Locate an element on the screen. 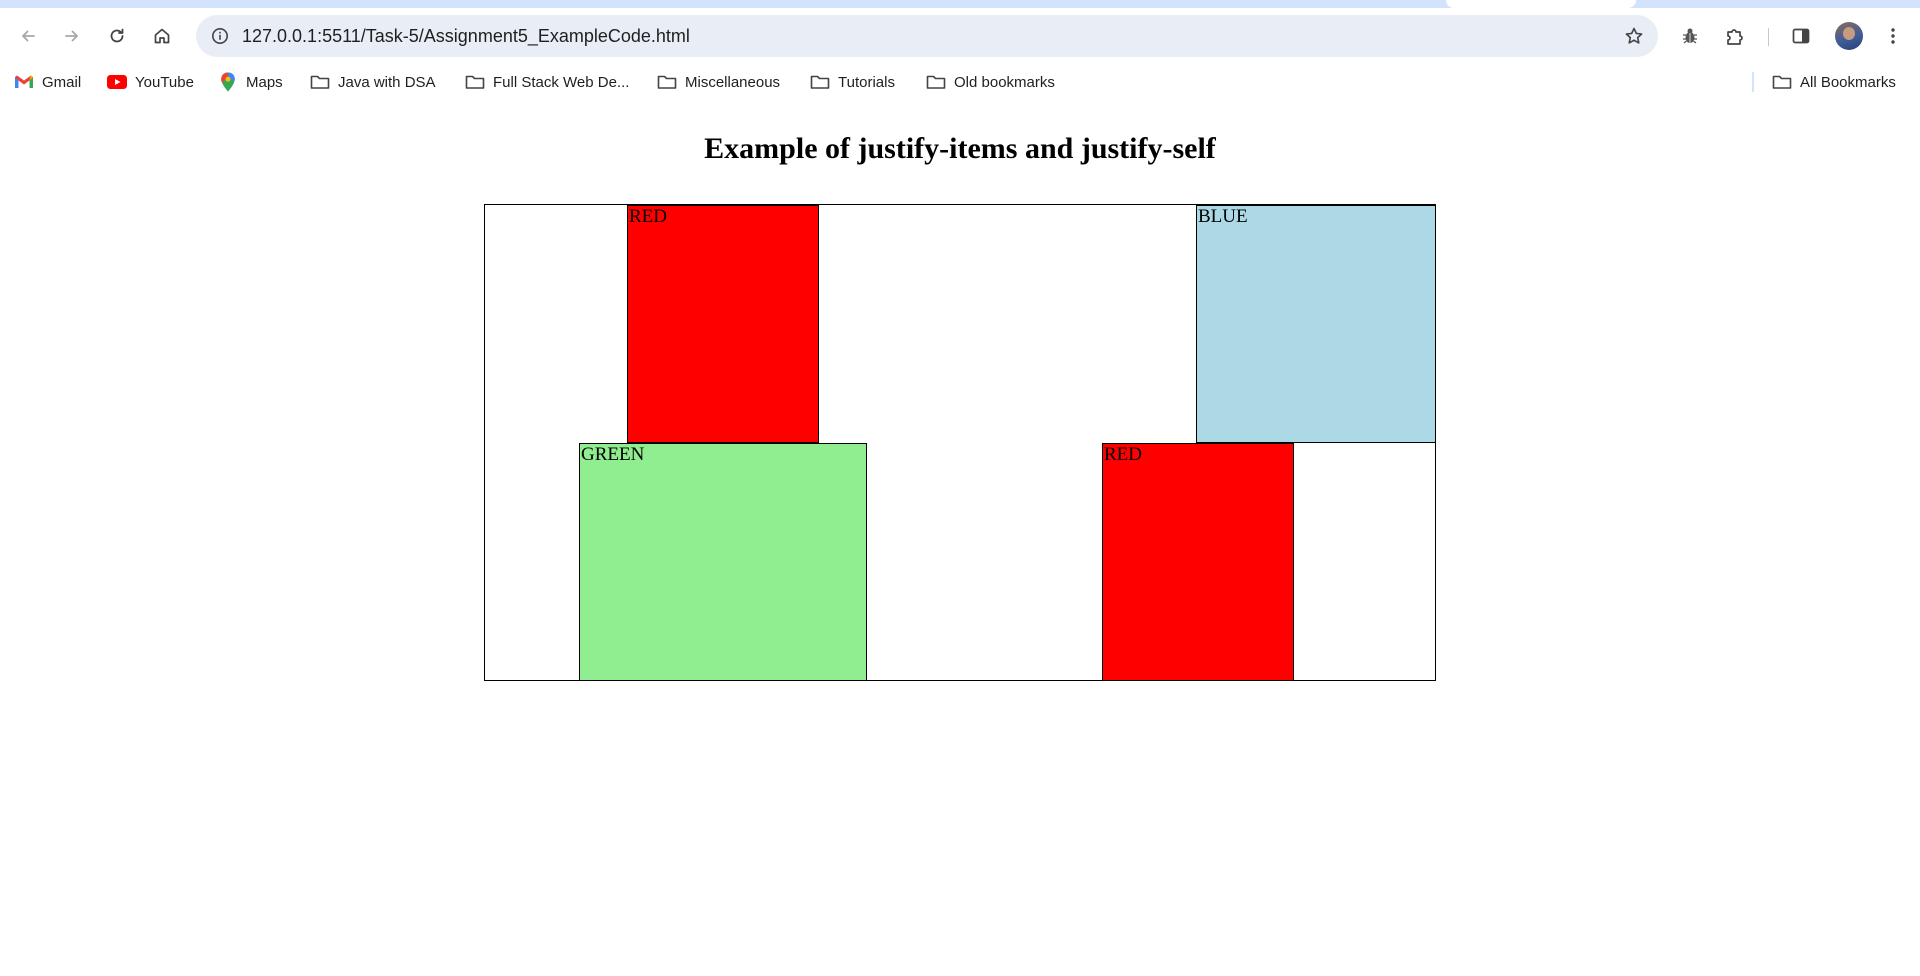 The image size is (1920, 976). bookmark-label: Java with DSA is located at coordinates (387, 82).